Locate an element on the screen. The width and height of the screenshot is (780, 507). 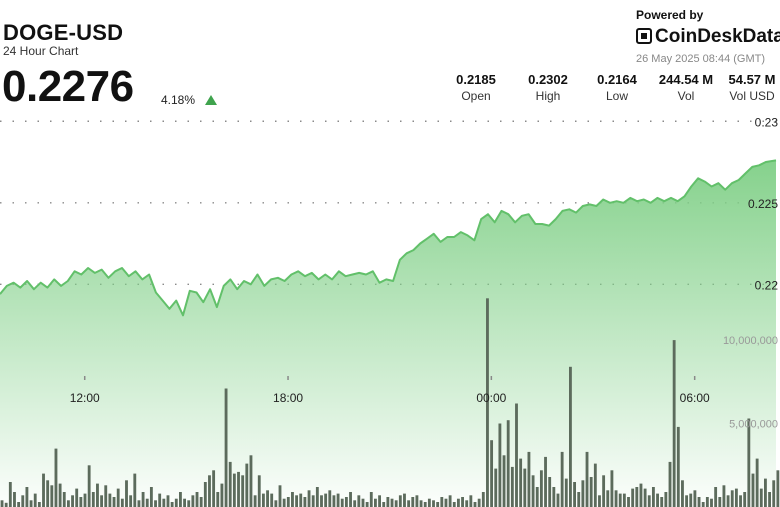
time-tick-label: 00:00 is located at coordinates (491, 398).